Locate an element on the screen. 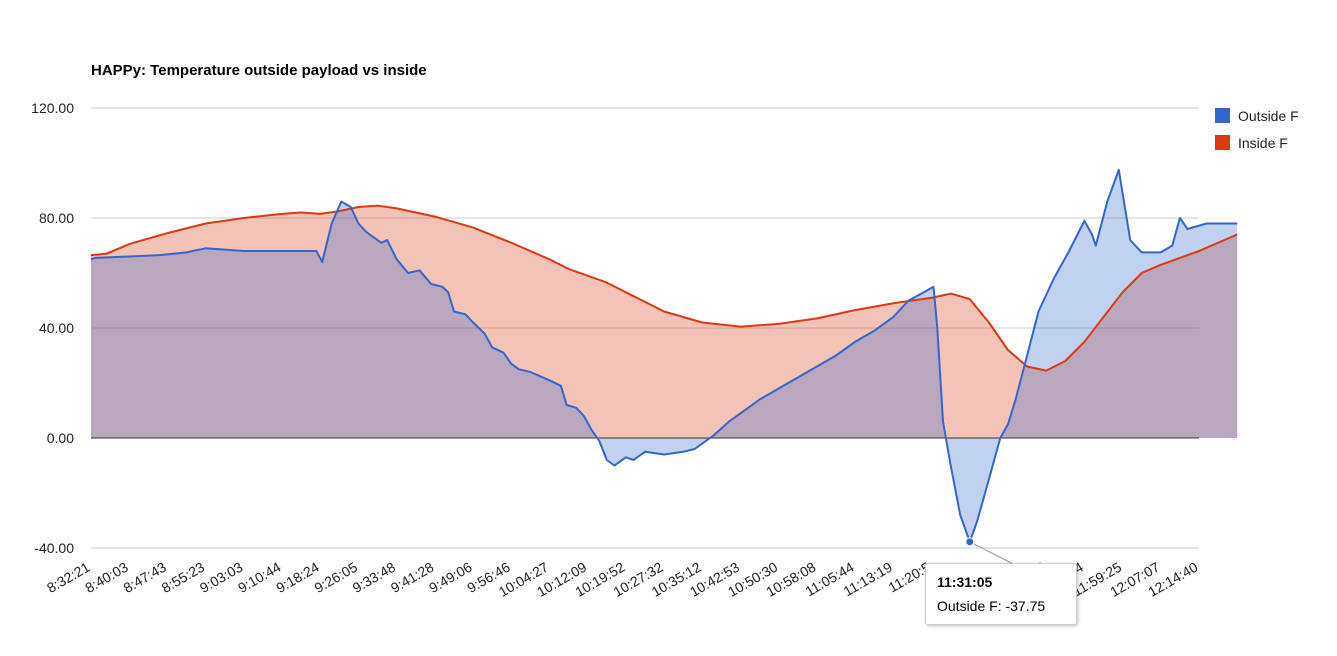 The image size is (1337, 656). legend-item-inside: Inside F is located at coordinates (1257, 142).